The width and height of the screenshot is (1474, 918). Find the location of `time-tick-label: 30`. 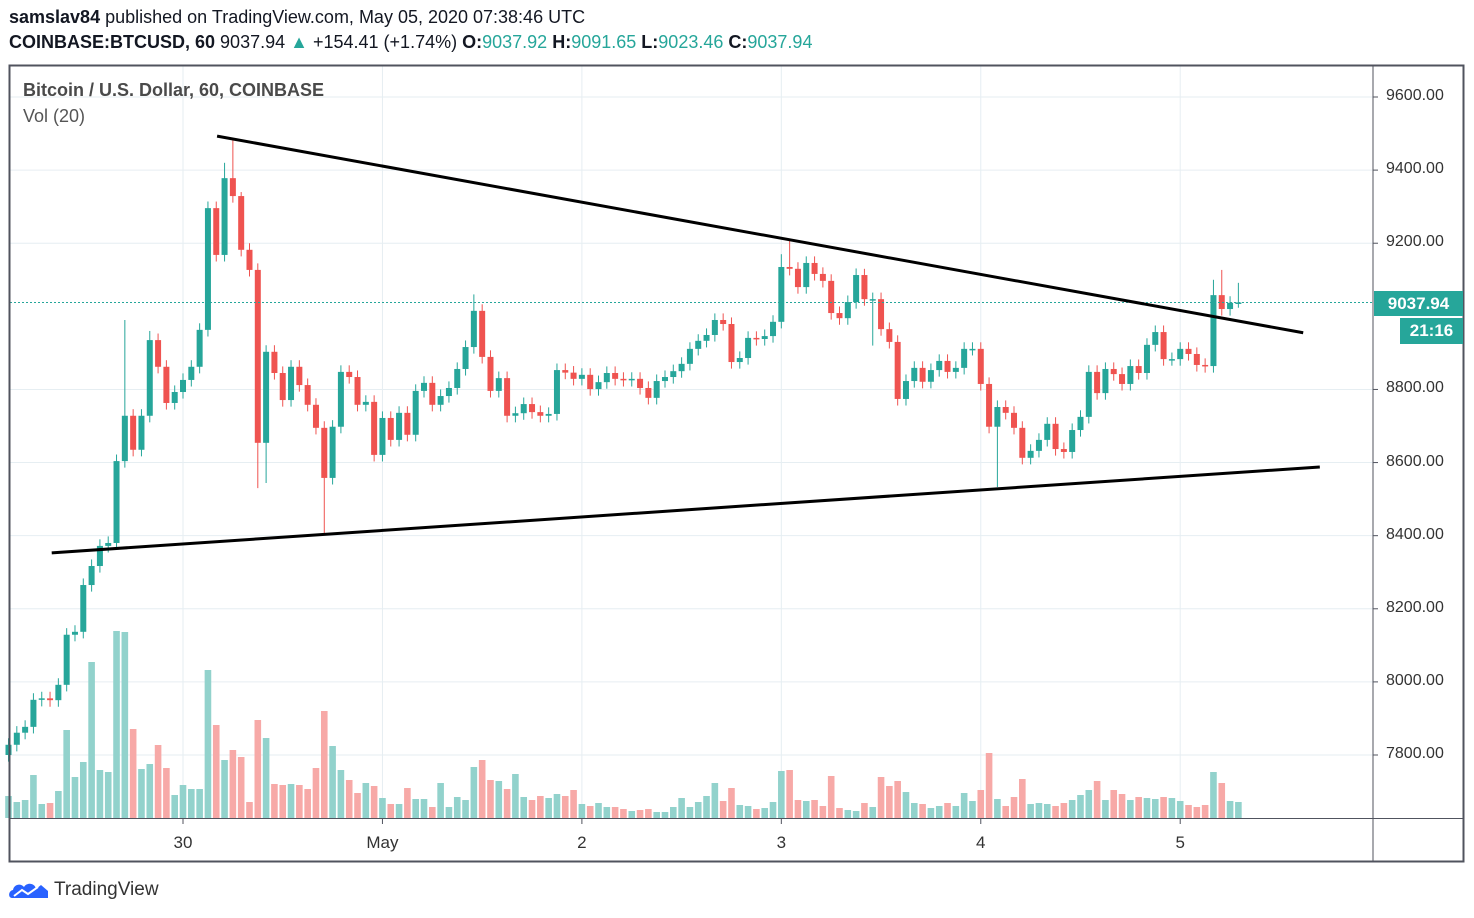

time-tick-label: 30 is located at coordinates (183, 842).